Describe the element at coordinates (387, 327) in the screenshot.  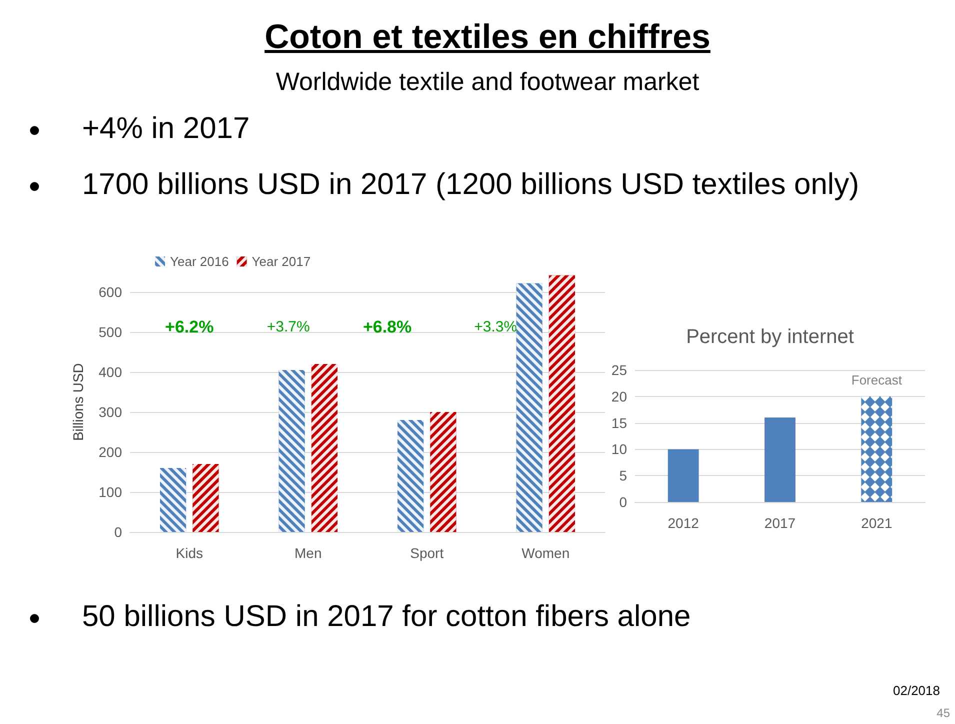
I see `annotation: +6.8%` at that location.